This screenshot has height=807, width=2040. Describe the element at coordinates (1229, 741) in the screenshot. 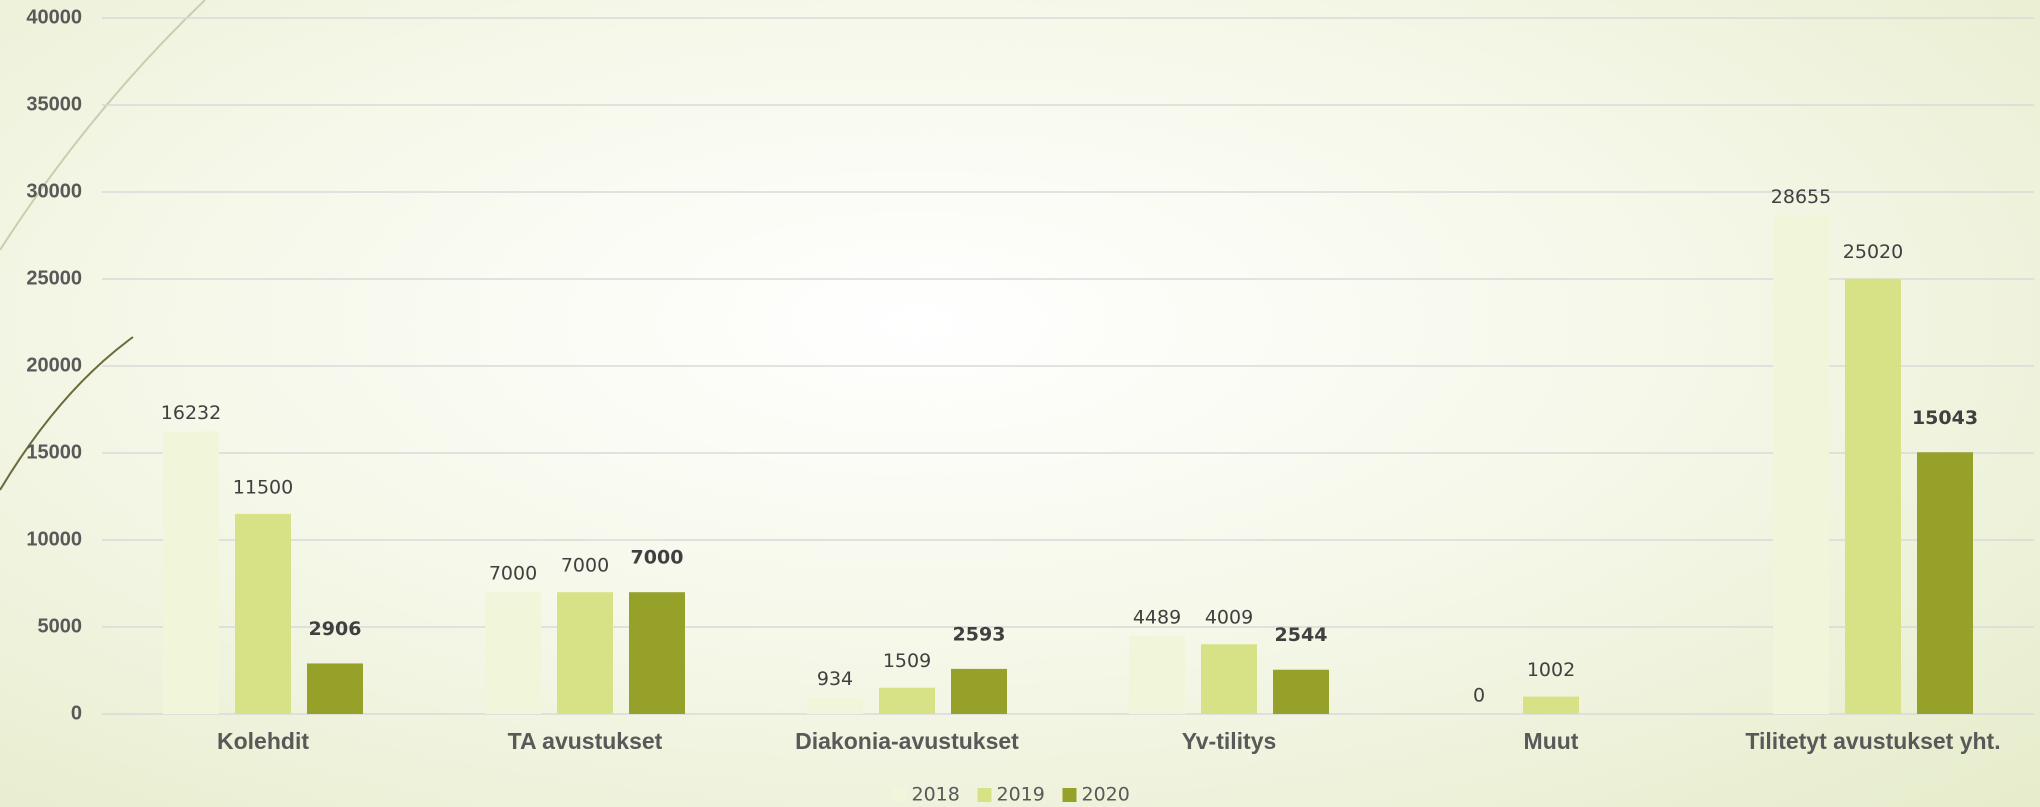

I see `x-tick-label: Yv-tilitys` at that location.